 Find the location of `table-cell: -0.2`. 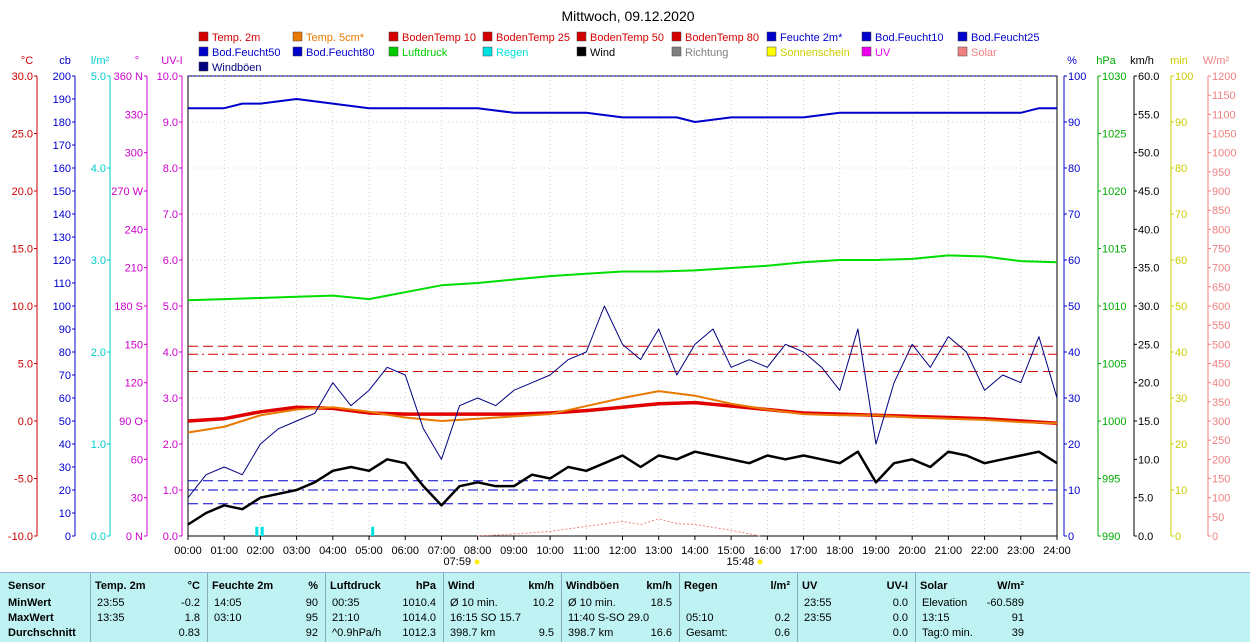

table-cell: -0.2 is located at coordinates (190, 603).